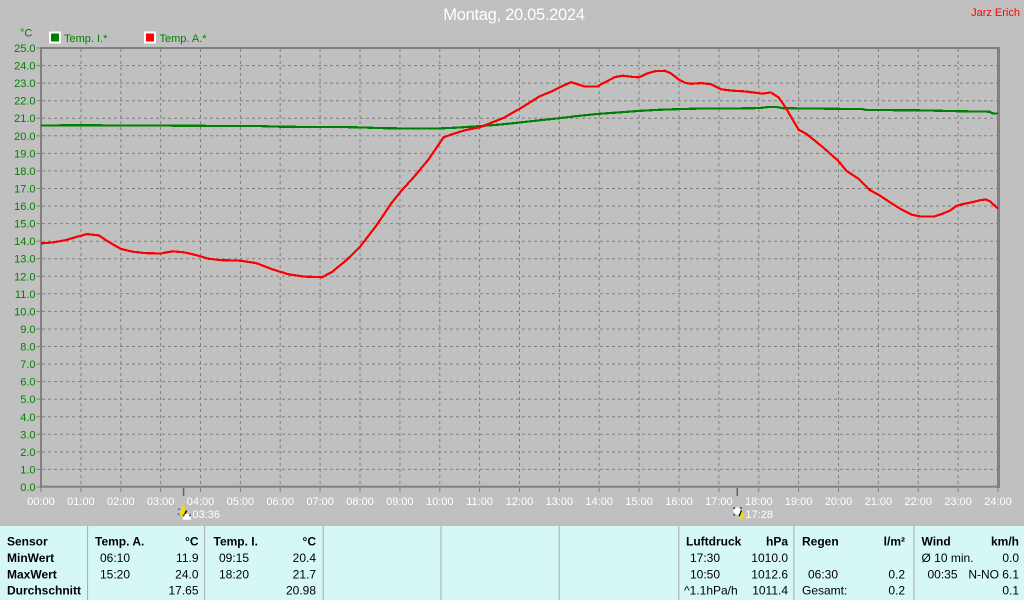  I want to click on svg-text: 06:00, so click(280, 502).